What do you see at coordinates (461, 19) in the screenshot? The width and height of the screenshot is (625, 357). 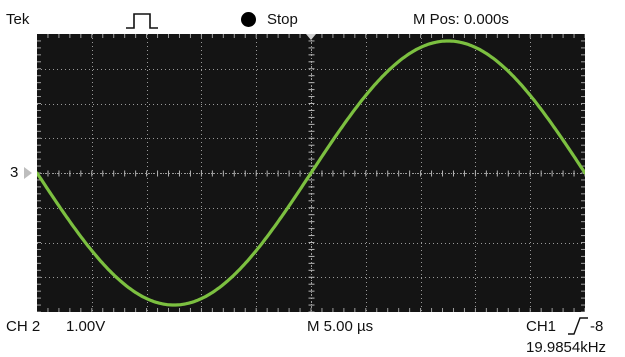 I see `m-pos-readout: M Pos: 0.000s` at bounding box center [461, 19].